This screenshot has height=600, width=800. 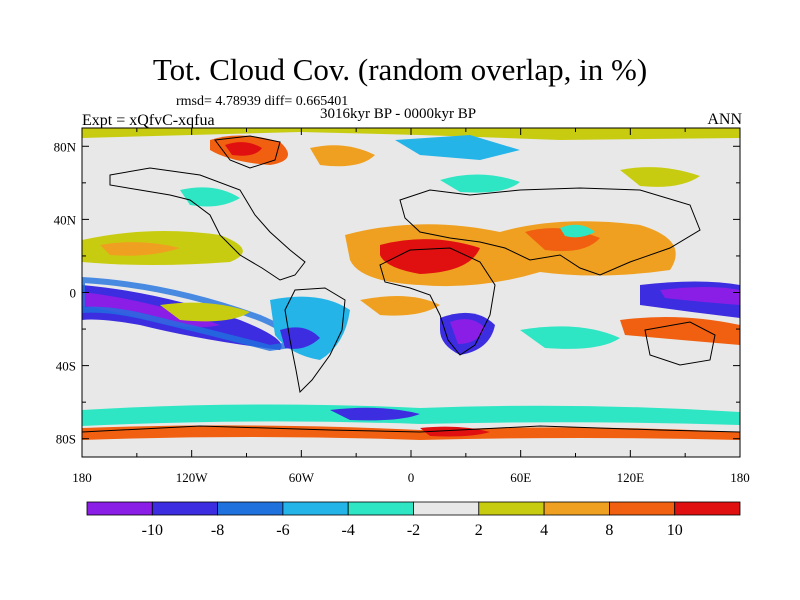 I want to click on lat-tick-label: 80N, so click(x=65, y=146).